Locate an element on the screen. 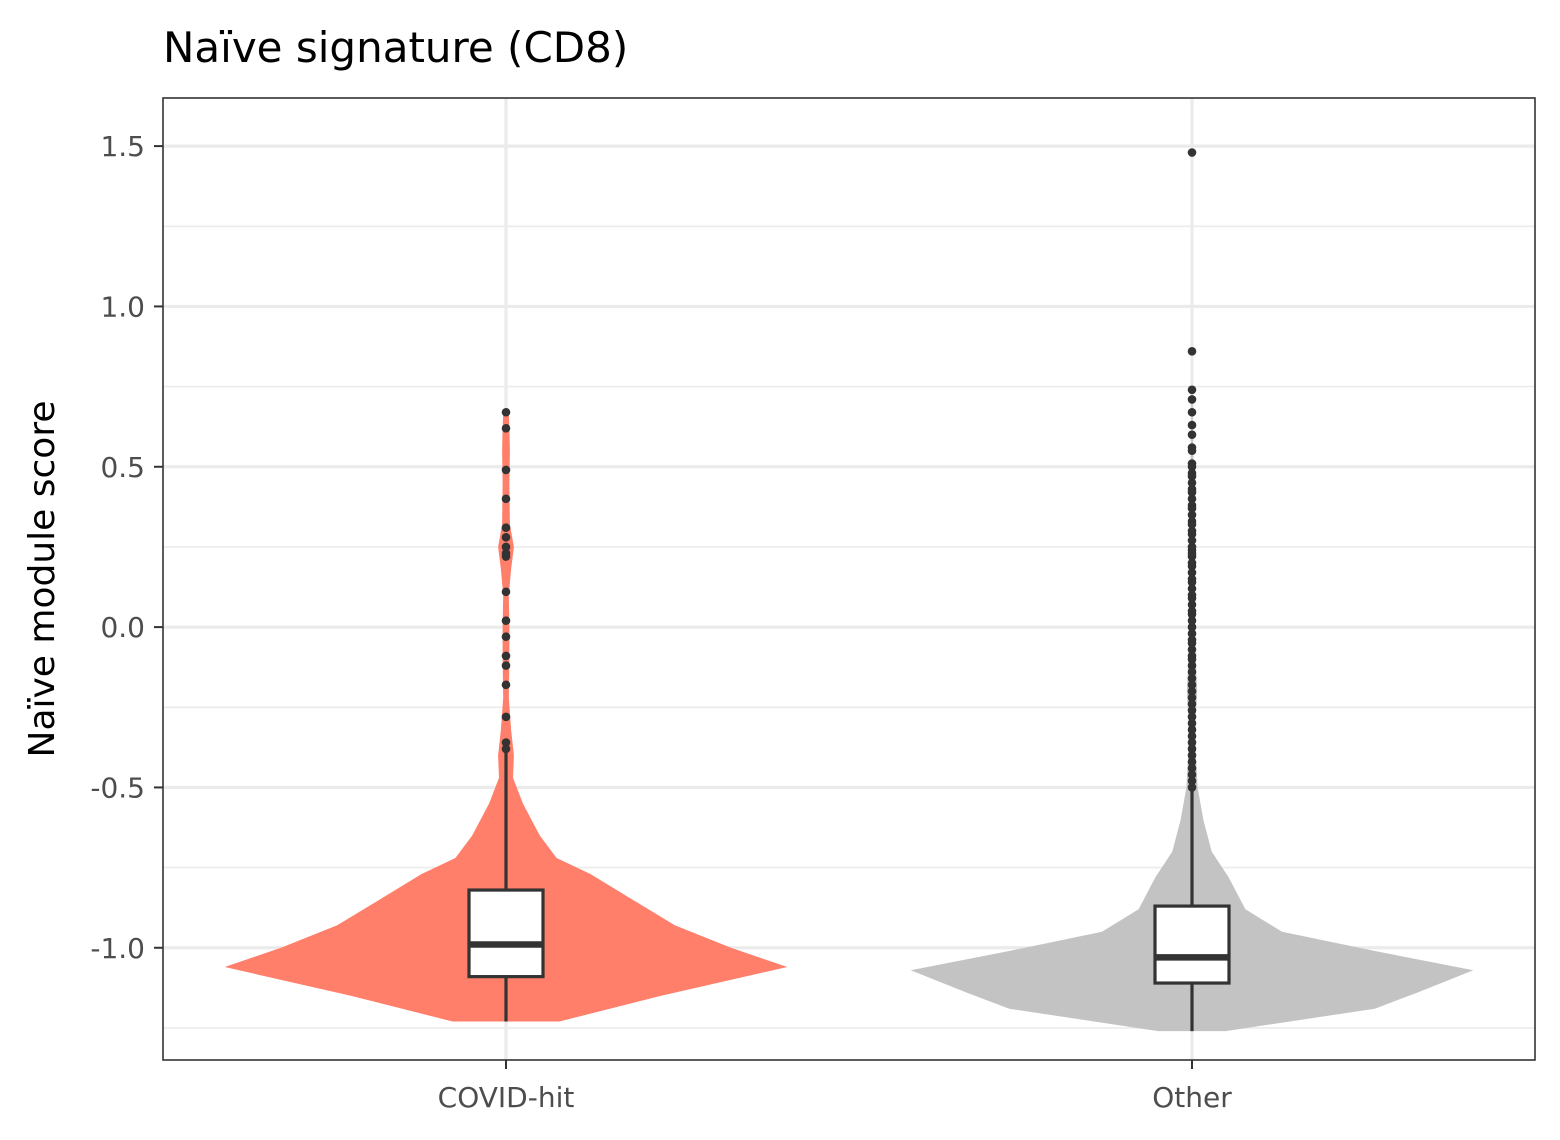 This screenshot has height=1140, width=1560. y-tick-label: -0.5 is located at coordinates (117, 787).